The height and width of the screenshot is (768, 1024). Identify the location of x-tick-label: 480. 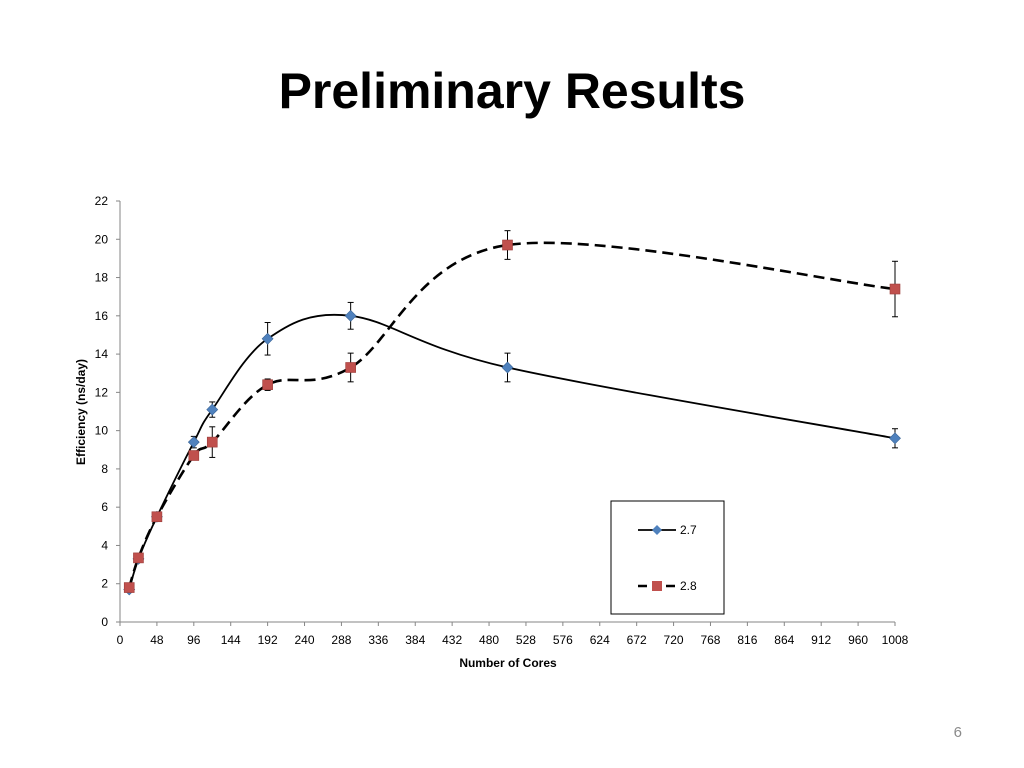
(489, 640).